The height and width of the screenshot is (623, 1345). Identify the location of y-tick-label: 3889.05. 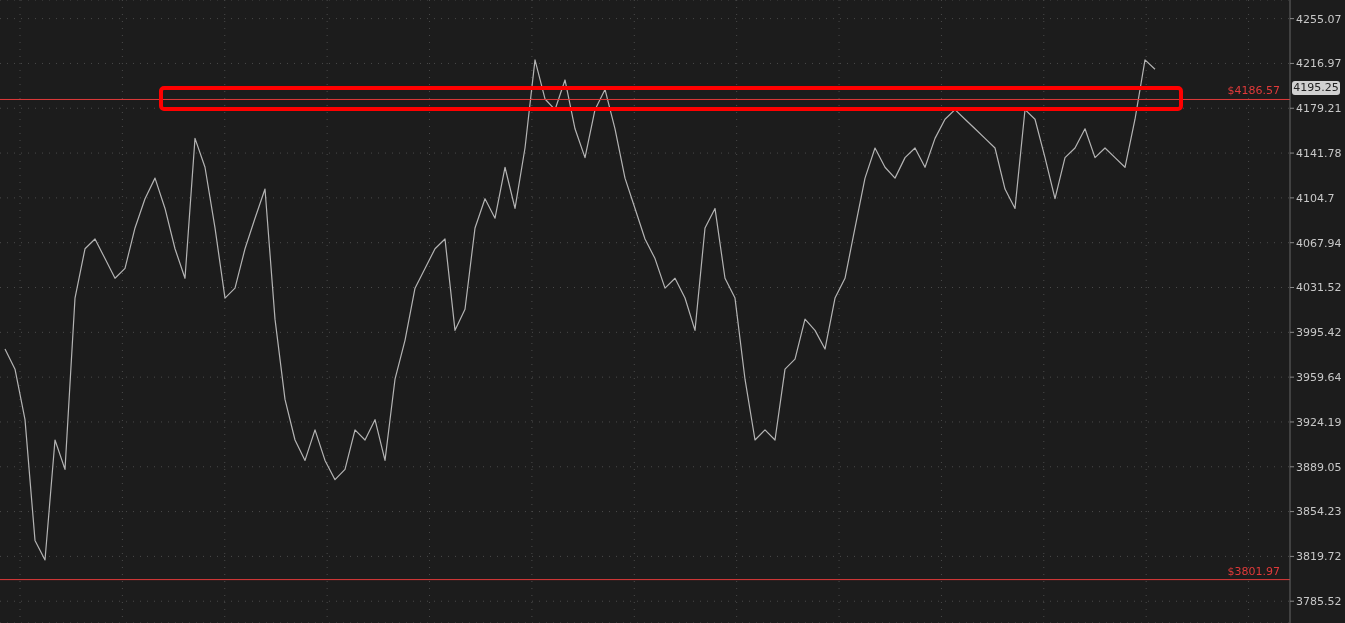
(1319, 467).